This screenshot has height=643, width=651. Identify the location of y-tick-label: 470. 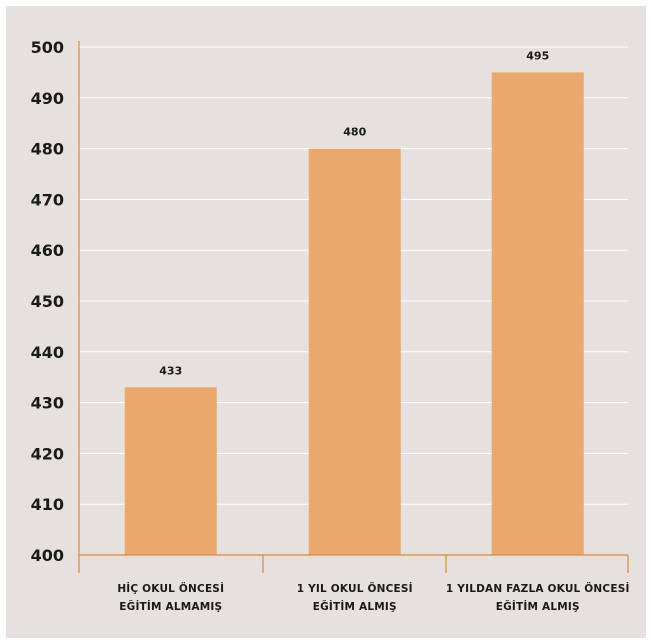
(47, 199).